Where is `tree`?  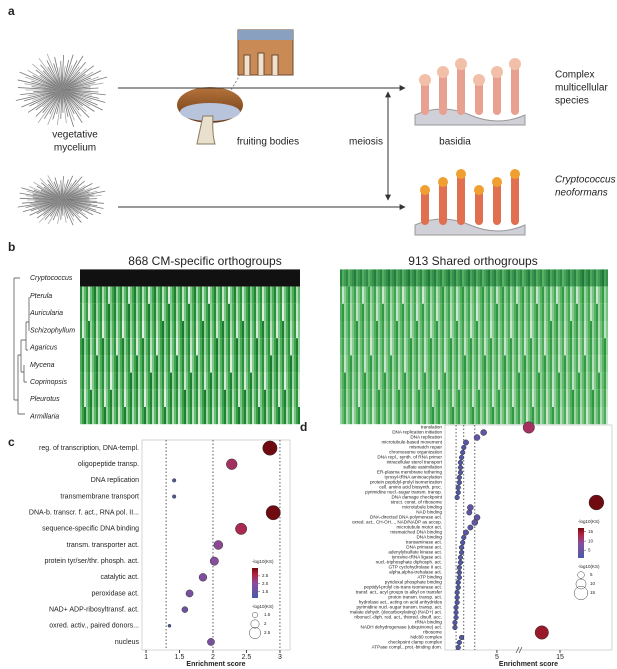 tree is located at coordinates (21, 346).